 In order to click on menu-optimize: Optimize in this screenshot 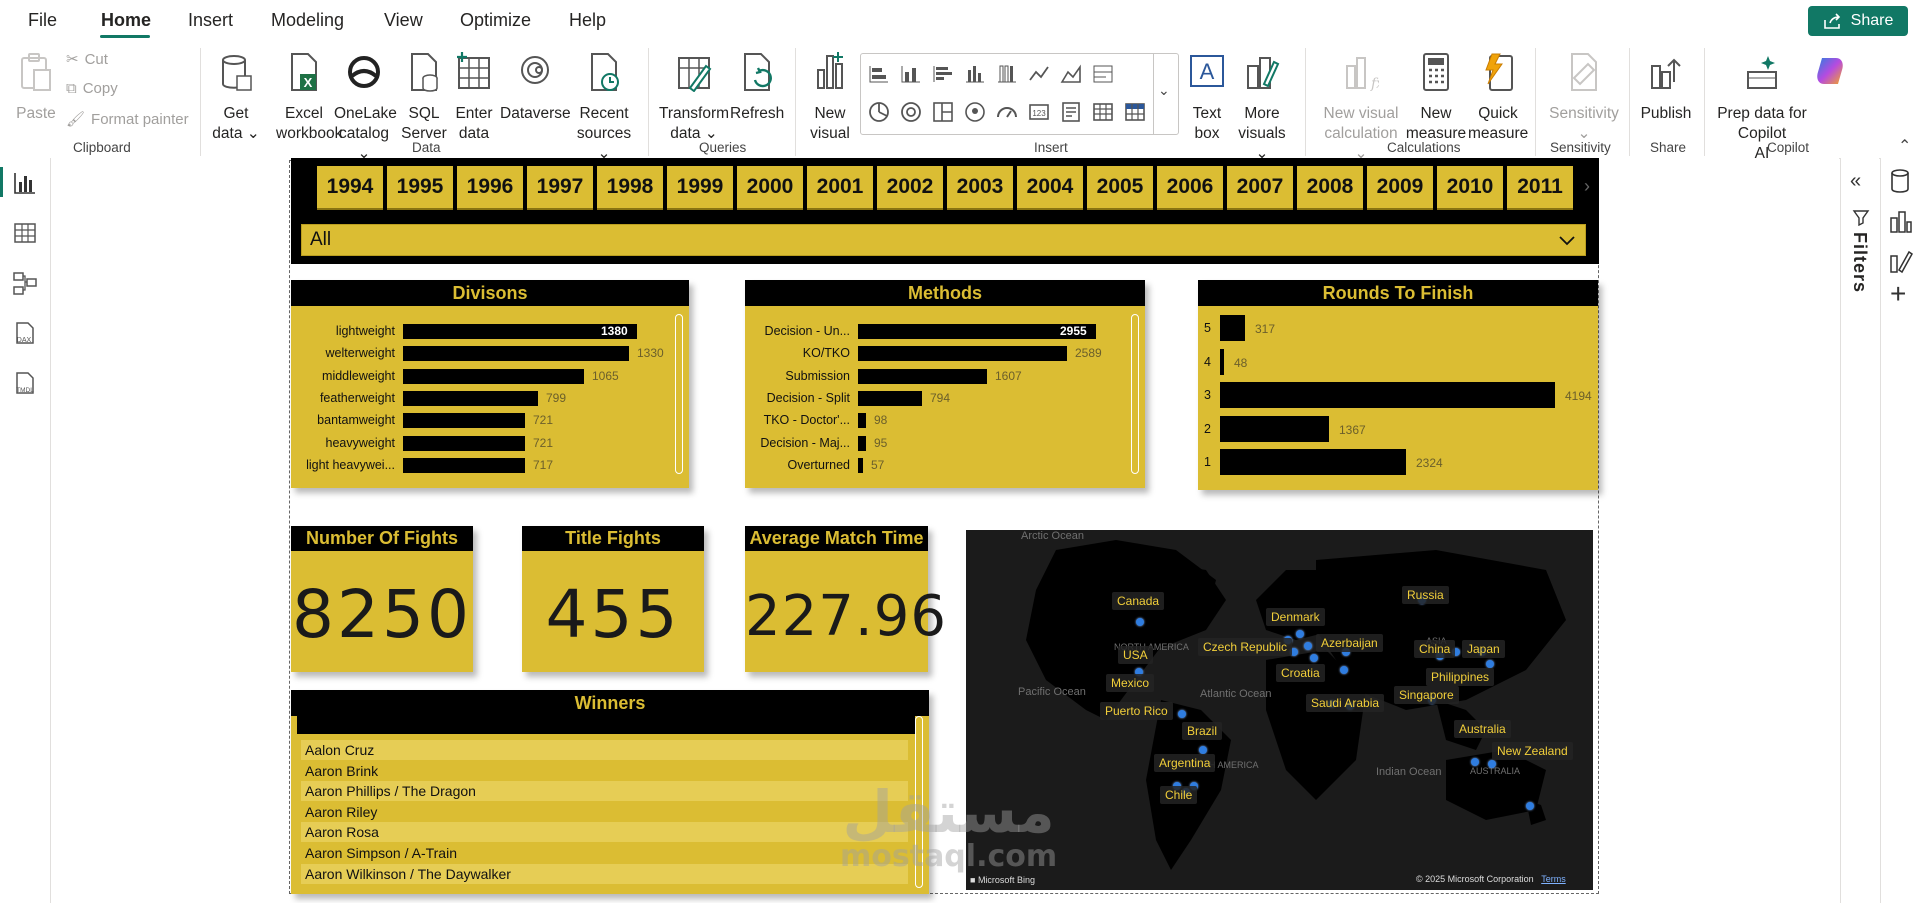, I will do `click(496, 20)`.